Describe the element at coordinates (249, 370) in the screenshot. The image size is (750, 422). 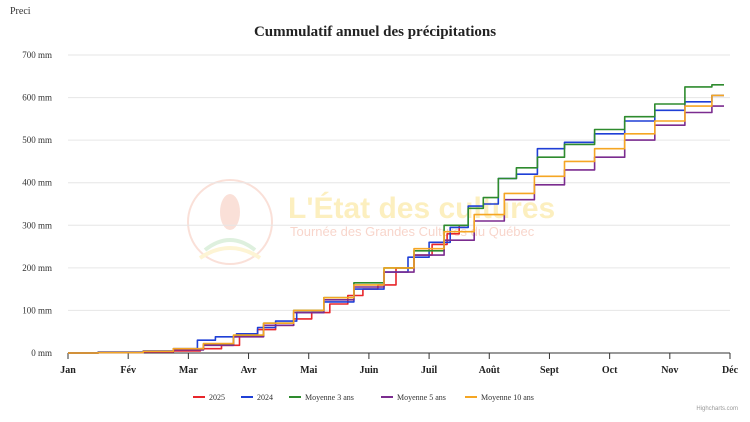
I see `x-tick-label: Avr` at that location.